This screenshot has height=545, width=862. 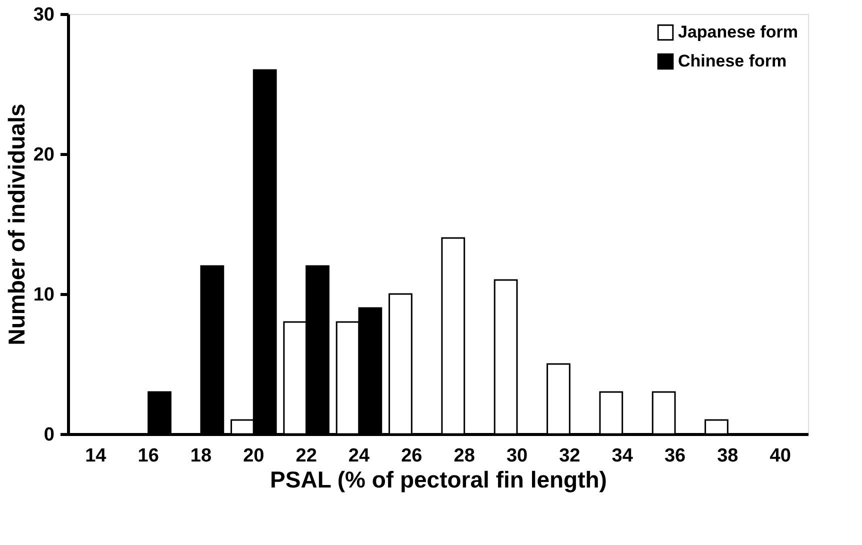 What do you see at coordinates (16, 225) in the screenshot?
I see `y-axis-title: Number of individuals` at bounding box center [16, 225].